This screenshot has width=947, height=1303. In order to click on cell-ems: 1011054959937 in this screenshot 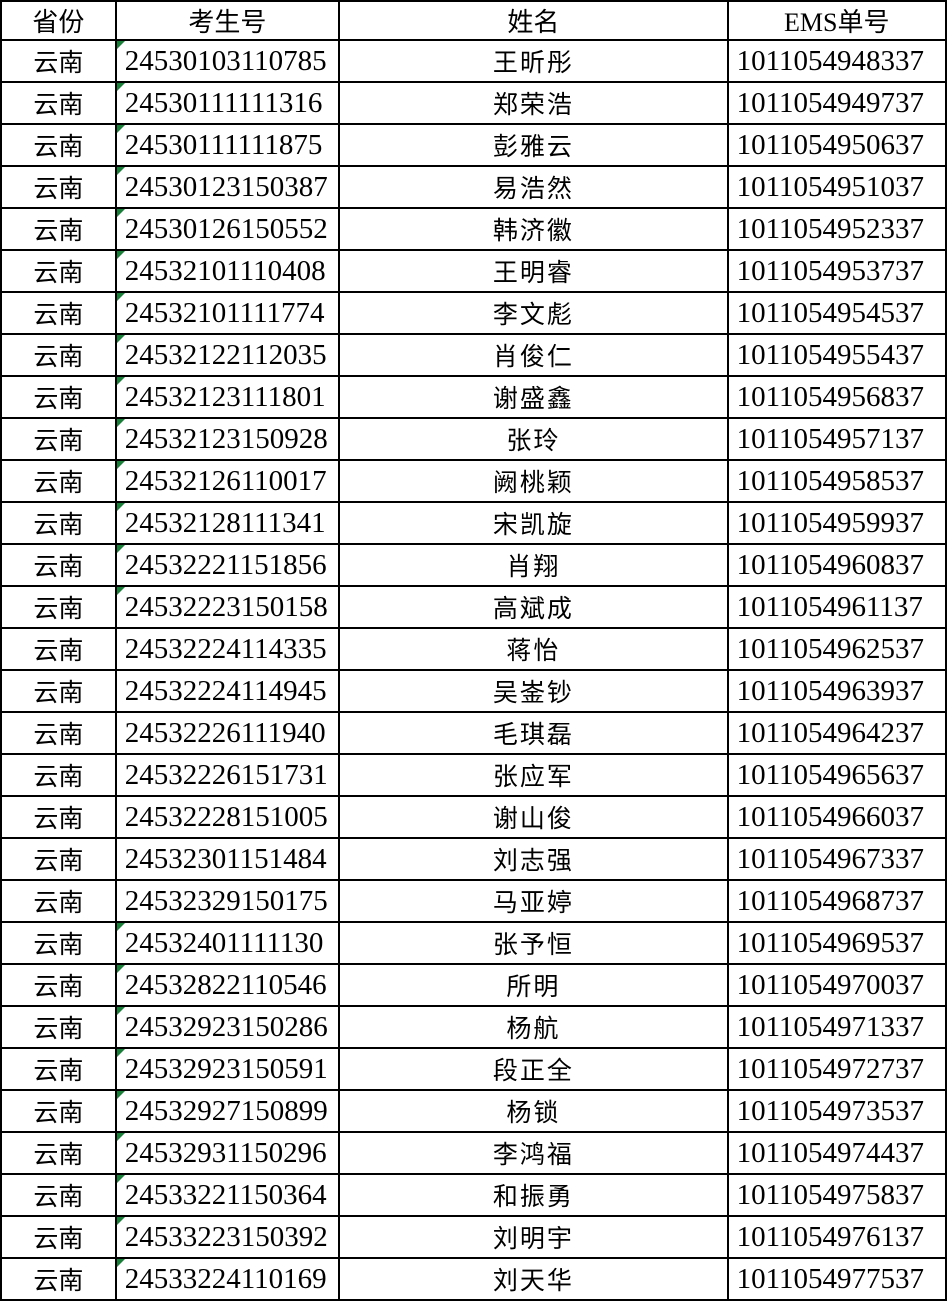, I will do `click(836, 523)`.